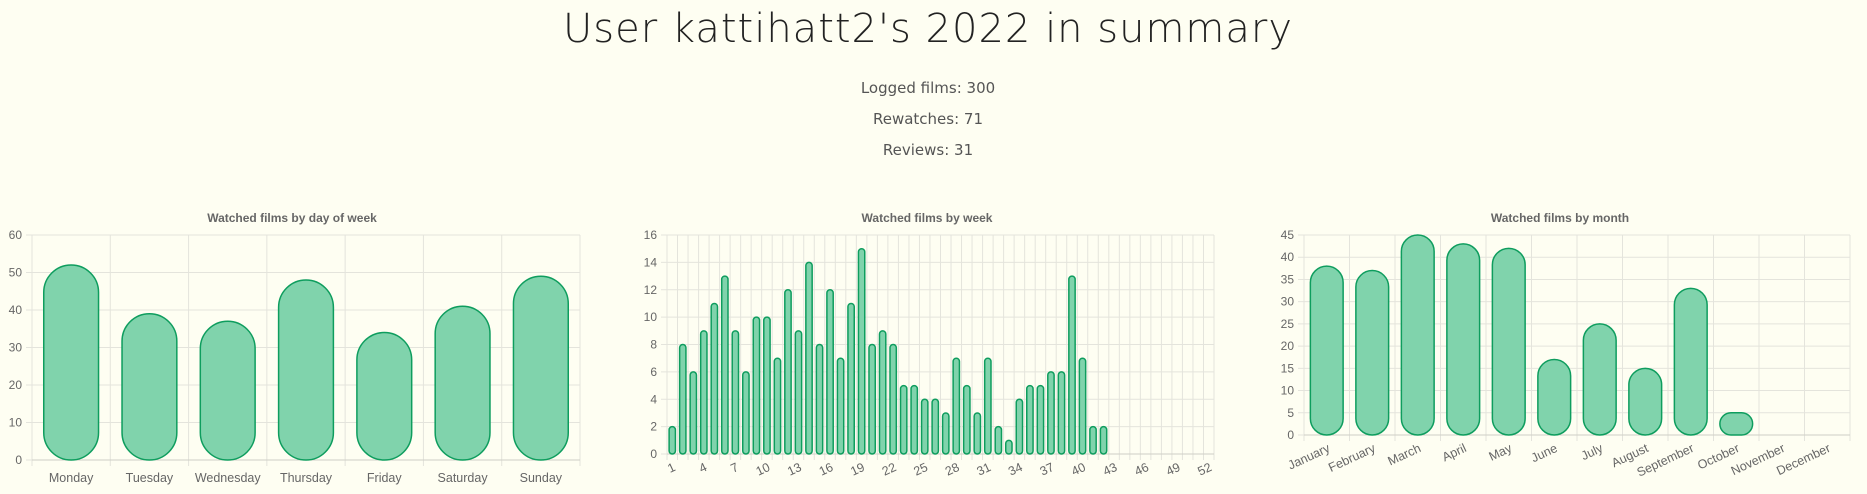 The image size is (1867, 494). Describe the element at coordinates (1288, 279) in the screenshot. I see `y-tick-label: 35` at that location.